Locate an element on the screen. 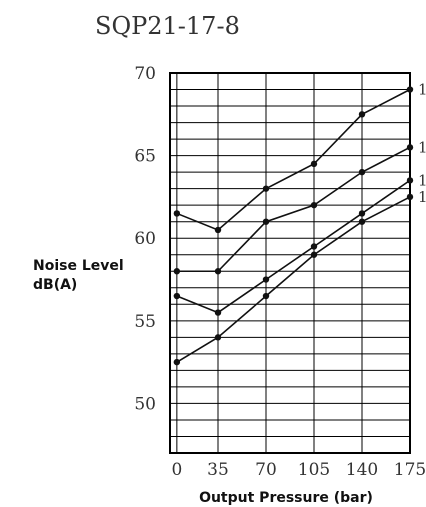  x-tick-label: 105 is located at coordinates (314, 470).